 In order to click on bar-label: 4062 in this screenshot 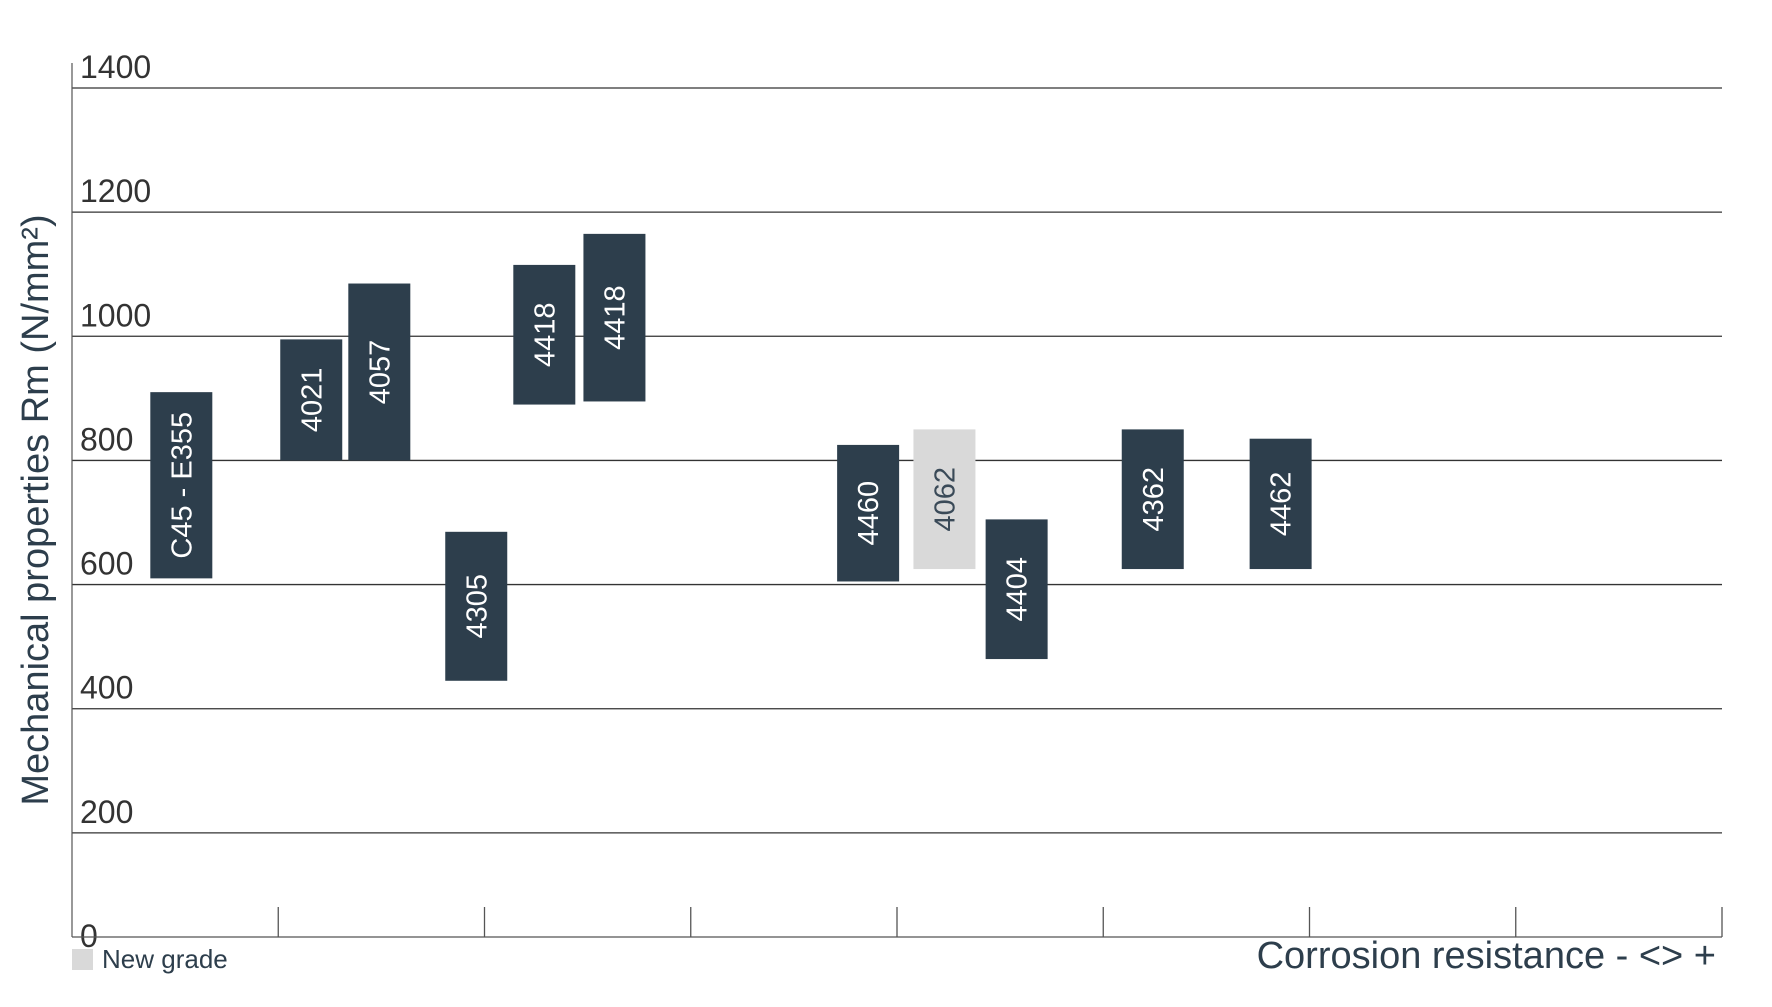, I will do `click(945, 499)`.